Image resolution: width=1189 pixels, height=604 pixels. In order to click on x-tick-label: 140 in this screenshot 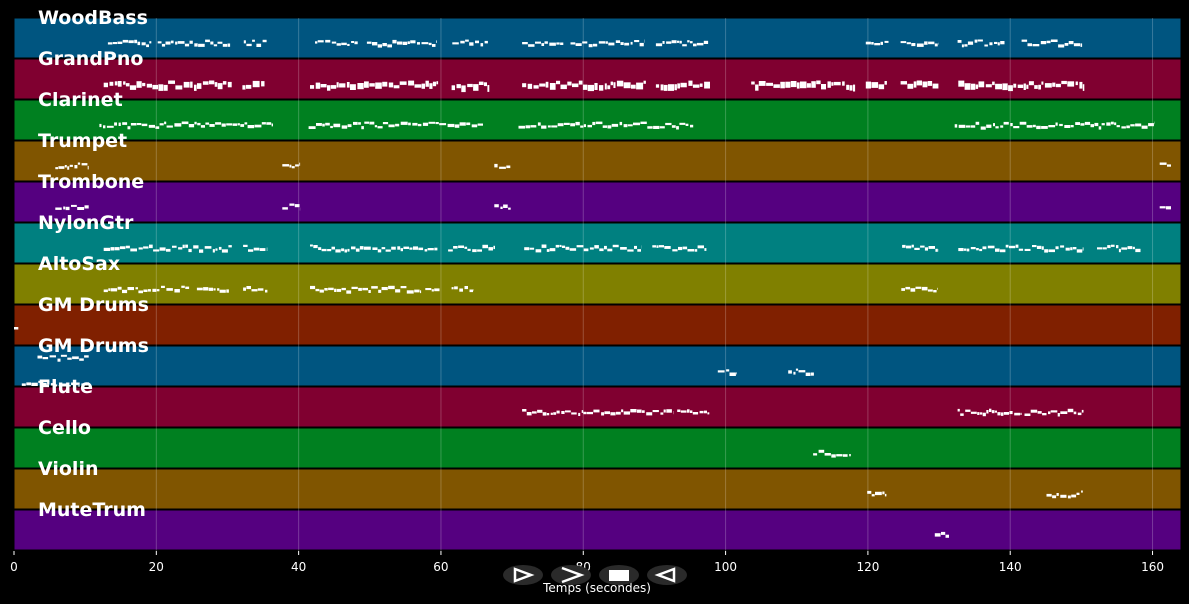, I will do `click(1010, 567)`.